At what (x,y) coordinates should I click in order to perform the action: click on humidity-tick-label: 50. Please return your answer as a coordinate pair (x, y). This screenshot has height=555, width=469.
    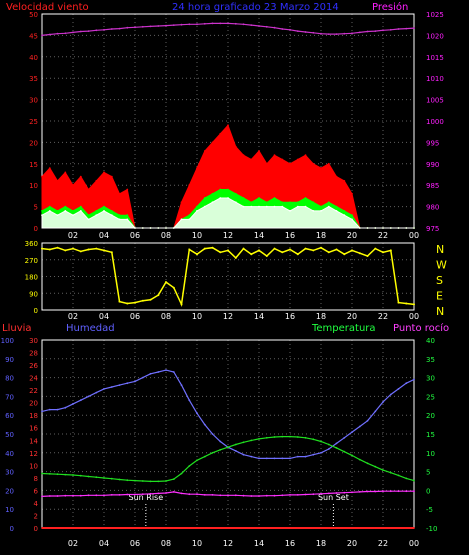
    Looking at the image, I should click on (9, 435).